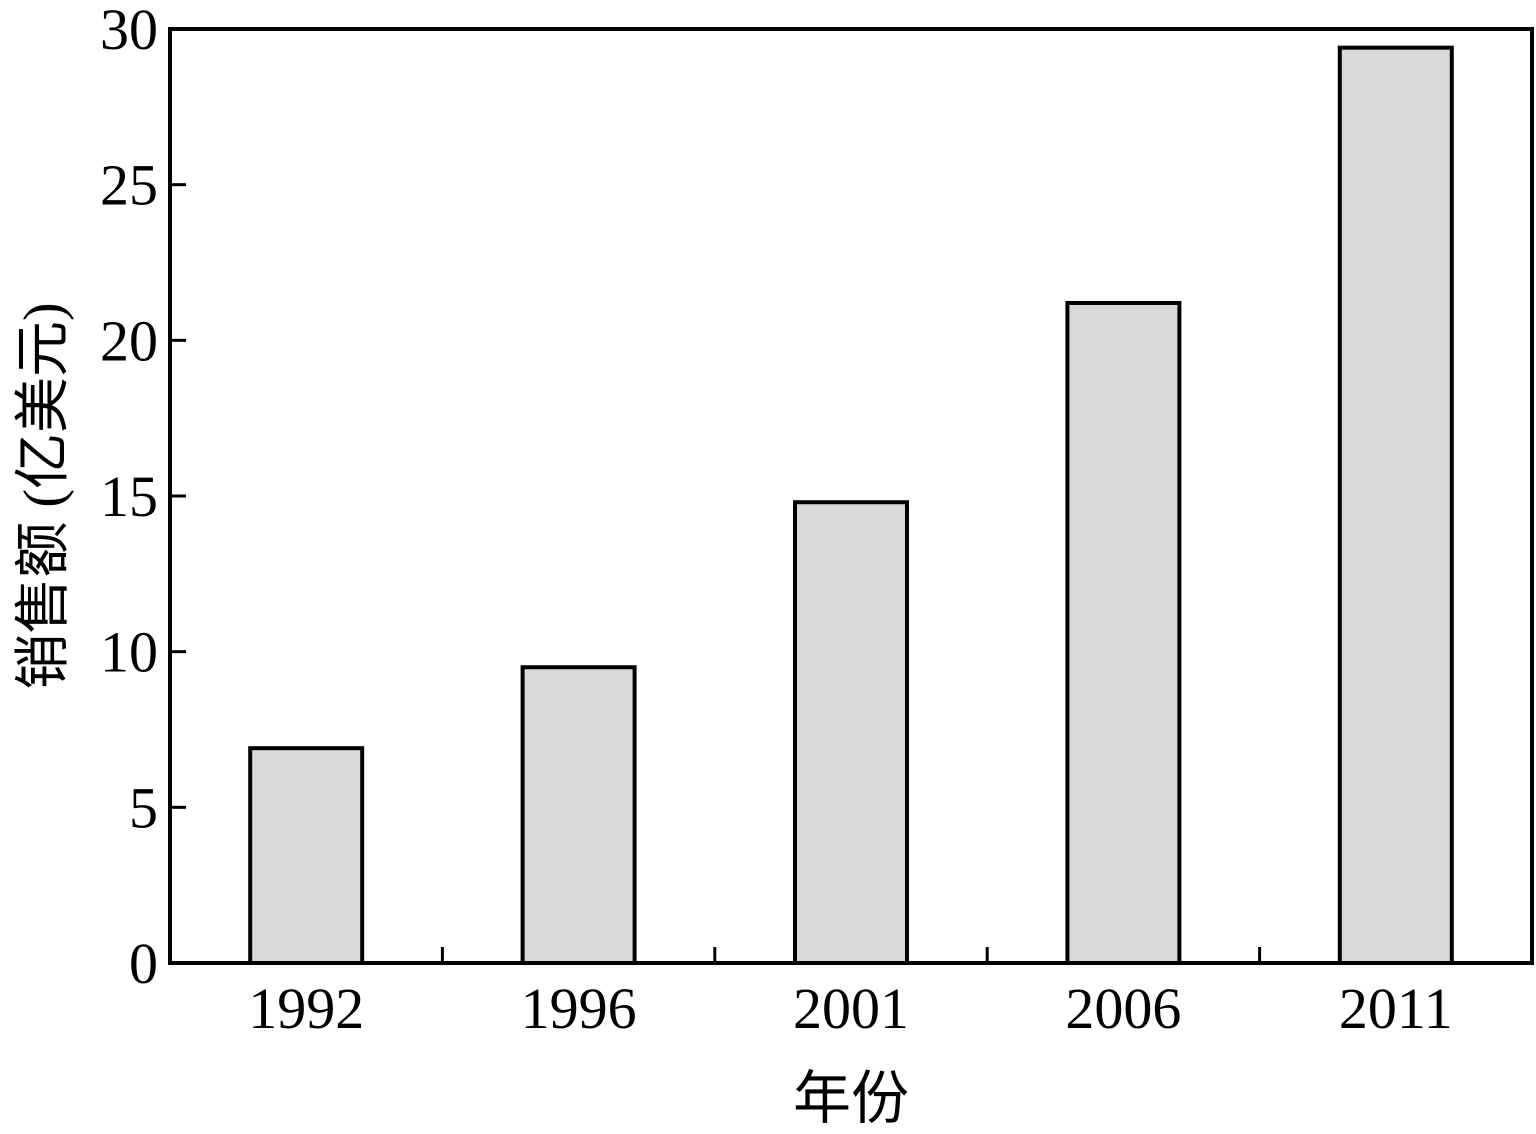  Describe the element at coordinates (1396, 1008) in the screenshot. I see `x-tick-label: 2011` at that location.